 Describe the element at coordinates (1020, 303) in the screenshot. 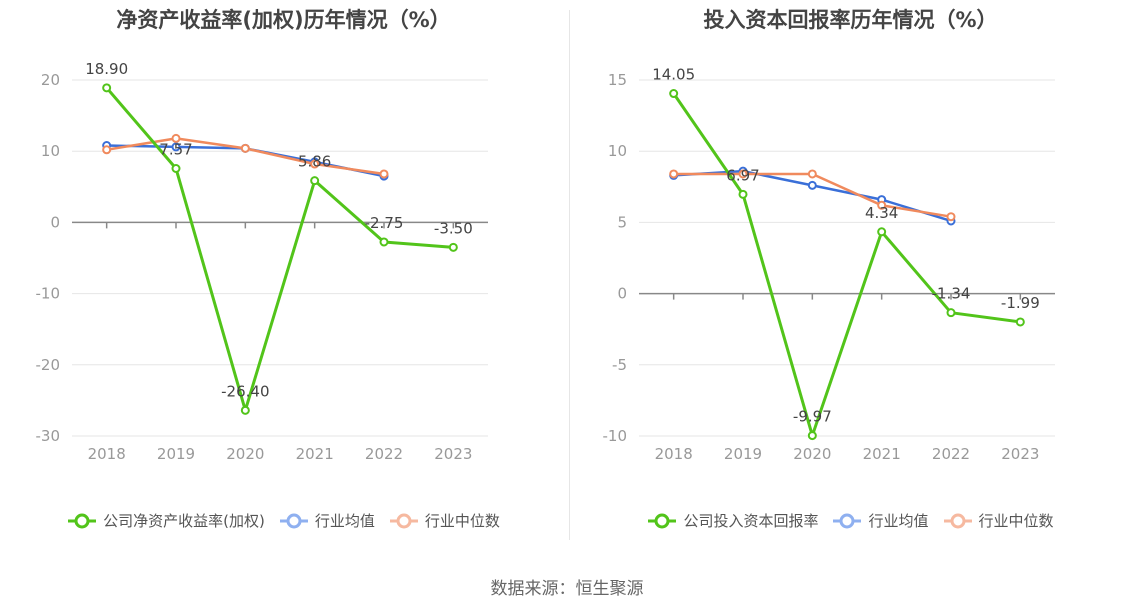

I see `data-label: -1.99` at that location.